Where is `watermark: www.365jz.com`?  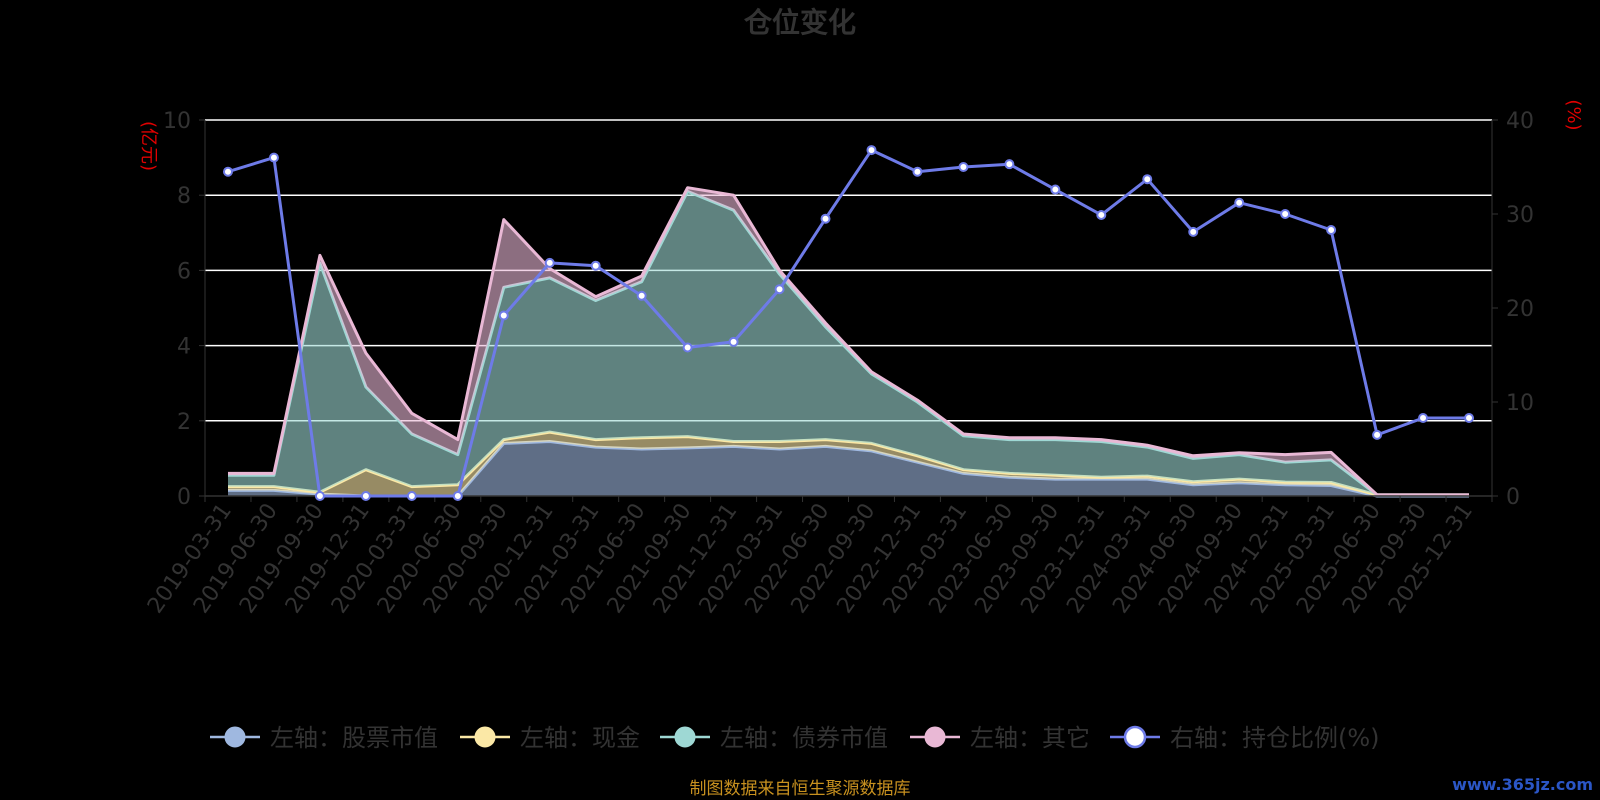
watermark: www.365jz.com is located at coordinates (1522, 784).